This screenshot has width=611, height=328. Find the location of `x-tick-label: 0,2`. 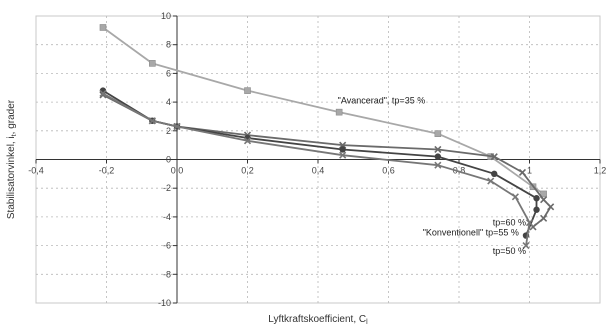

x-tick-label: 0,2 is located at coordinates (247, 171).